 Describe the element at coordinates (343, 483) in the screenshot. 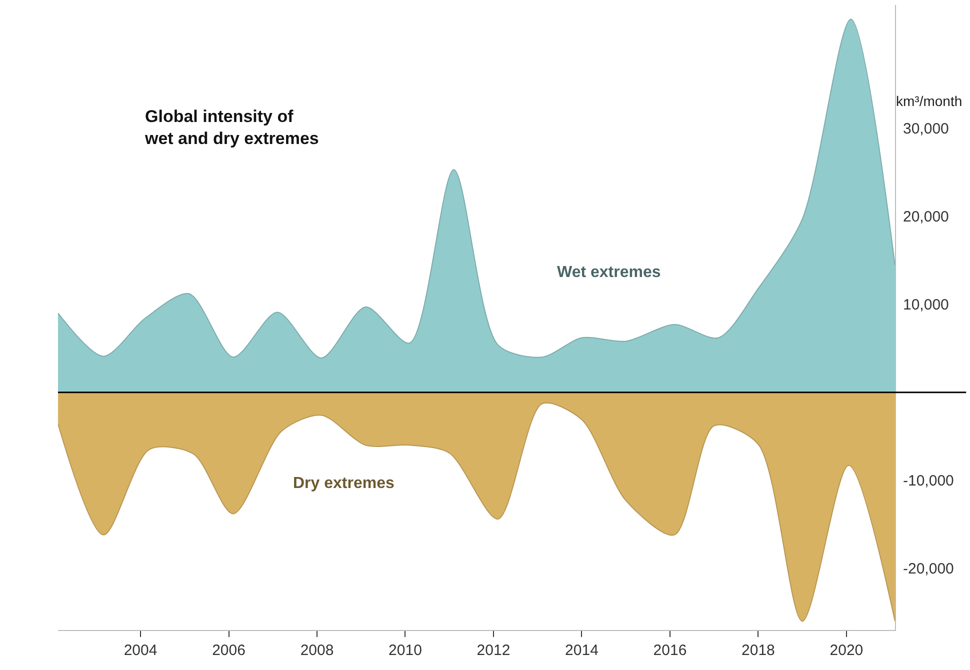

I see `series-label: Dry extremes` at that location.